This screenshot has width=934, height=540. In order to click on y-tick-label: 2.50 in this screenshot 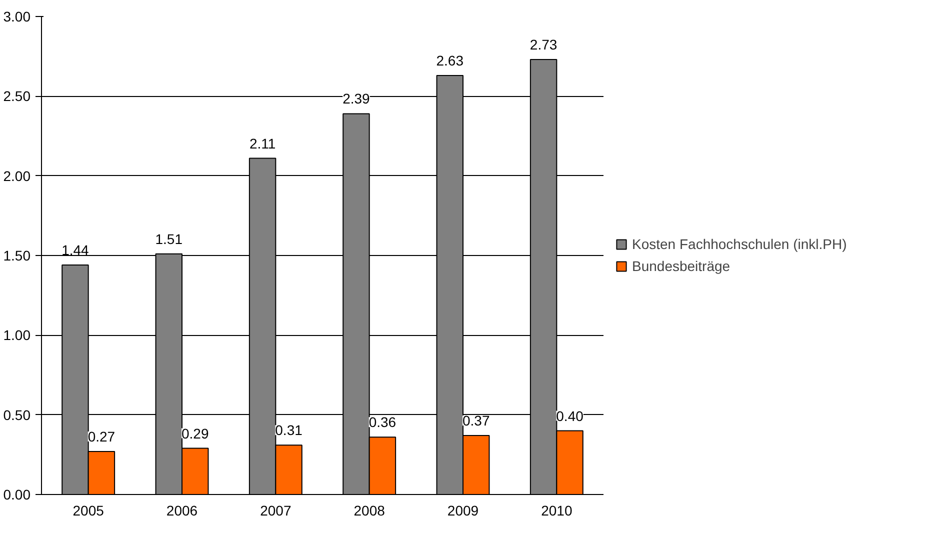, I will do `click(17, 96)`.